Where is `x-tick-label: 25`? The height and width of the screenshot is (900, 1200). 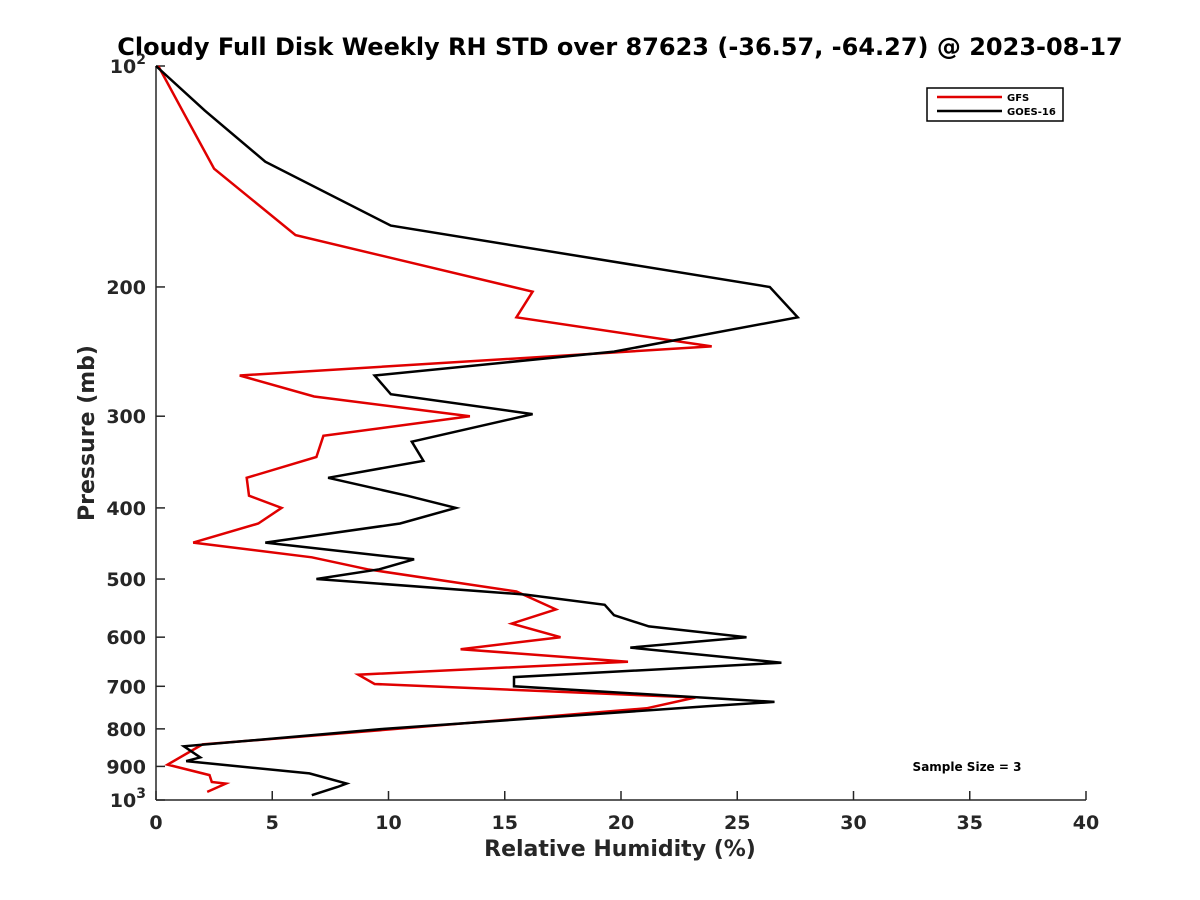
x-tick-label: 25 is located at coordinates (737, 823).